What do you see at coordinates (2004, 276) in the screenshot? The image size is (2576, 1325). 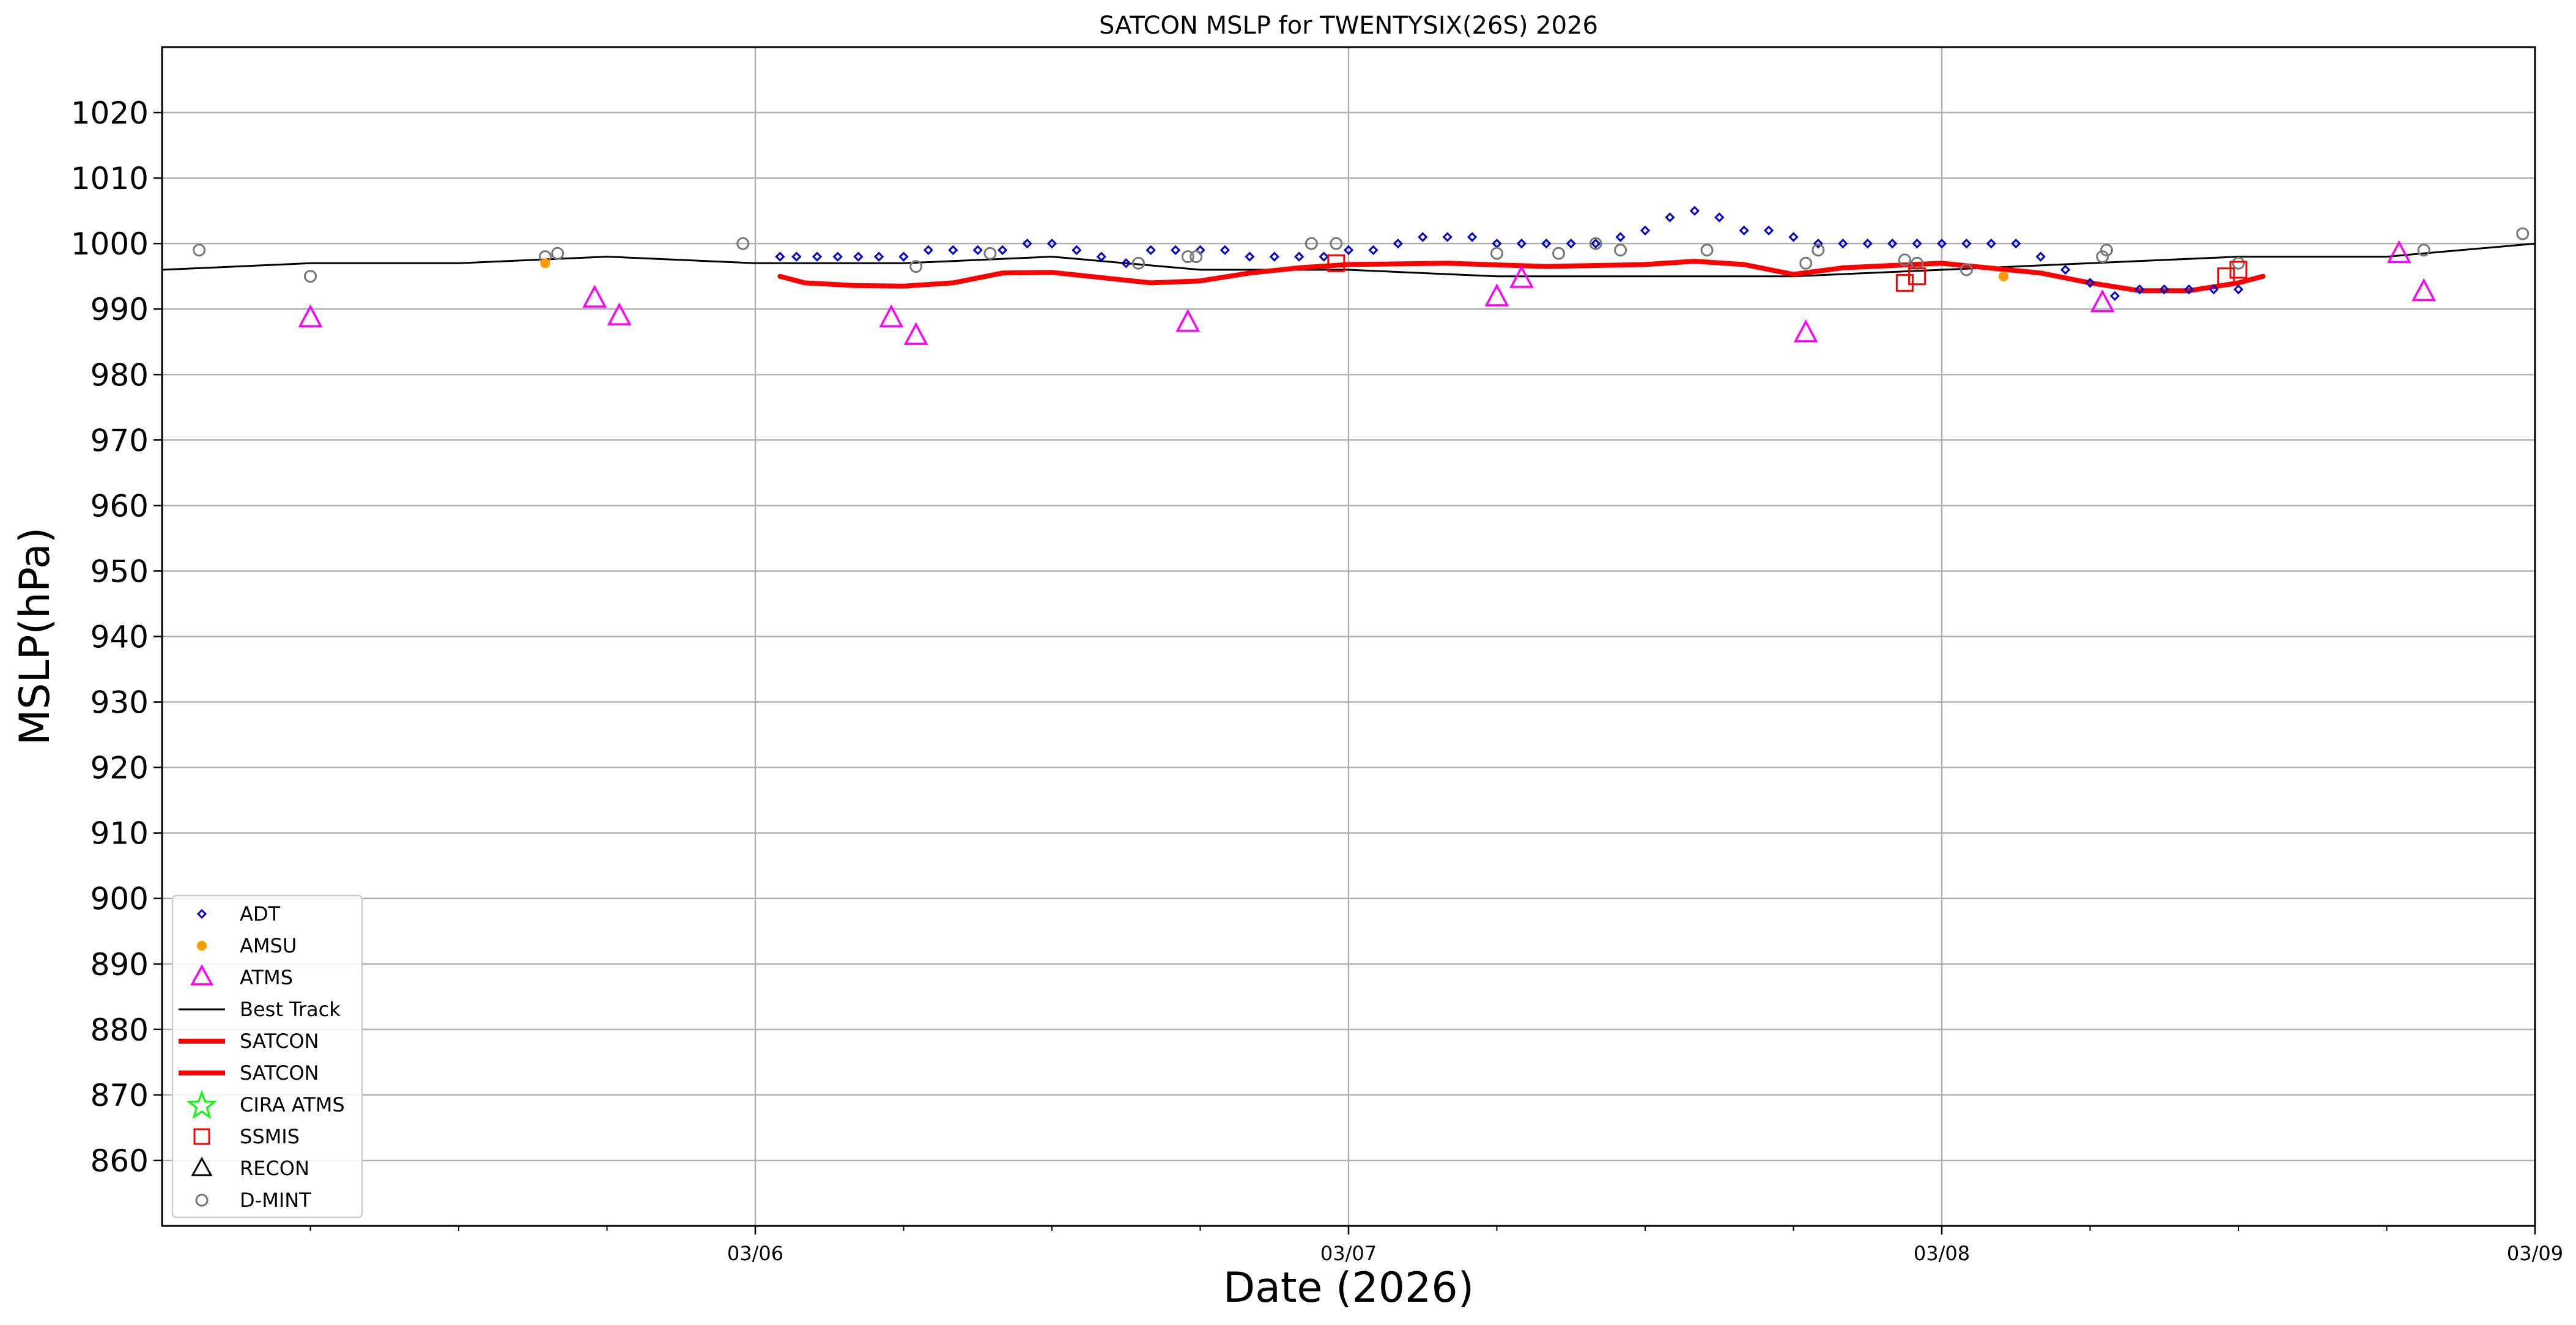 I see `amsu-point` at bounding box center [2004, 276].